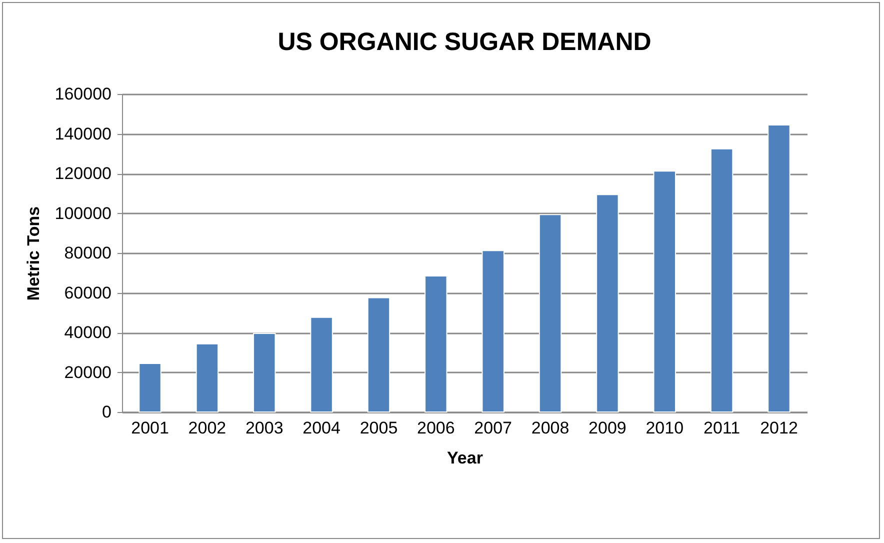 The width and height of the screenshot is (884, 543). I want to click on x-tick-label: 2004, so click(321, 428).